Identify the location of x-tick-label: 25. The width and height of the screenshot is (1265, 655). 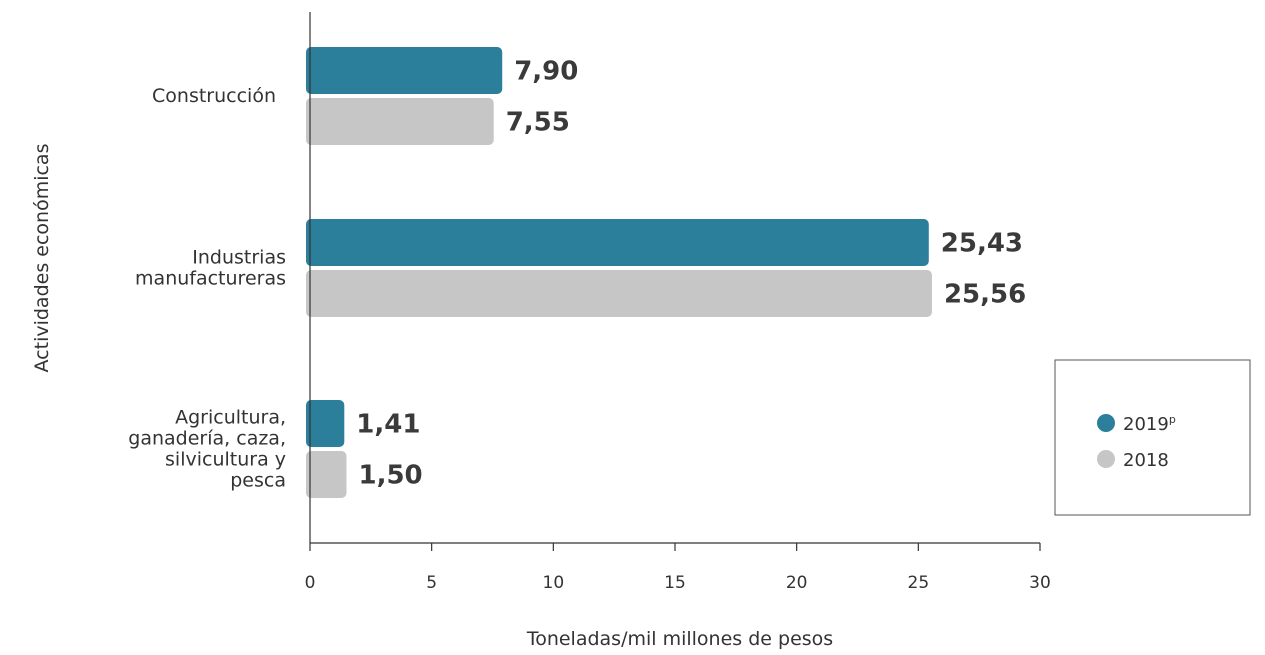
(919, 583).